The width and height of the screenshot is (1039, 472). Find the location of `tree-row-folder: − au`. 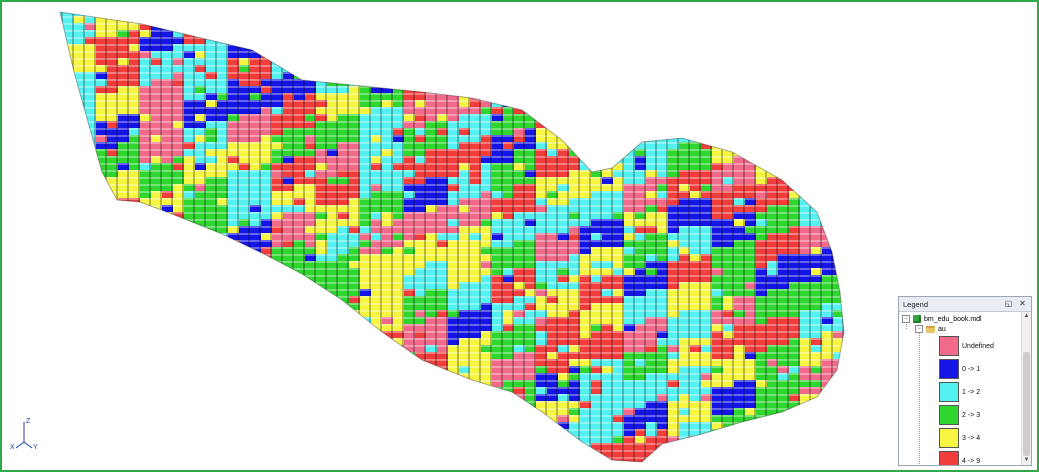

tree-row-folder: − au is located at coordinates (930, 329).